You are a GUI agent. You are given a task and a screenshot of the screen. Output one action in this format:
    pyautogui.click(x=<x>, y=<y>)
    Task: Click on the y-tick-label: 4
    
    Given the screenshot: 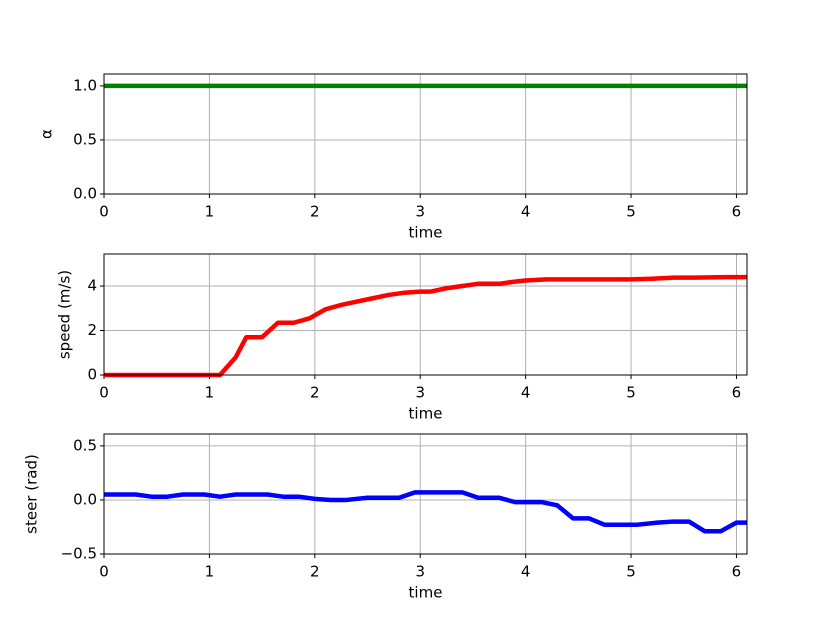 What is the action you would take?
    pyautogui.click(x=92, y=286)
    